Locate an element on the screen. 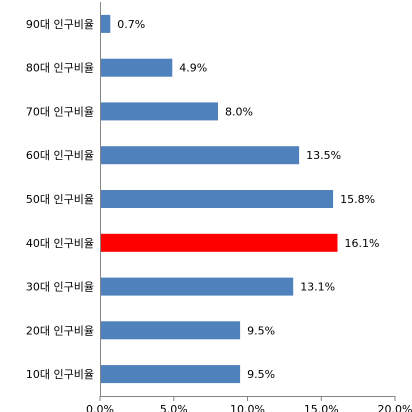 The image size is (412, 412). category-label: 70대 인구비율 is located at coordinates (60, 111).